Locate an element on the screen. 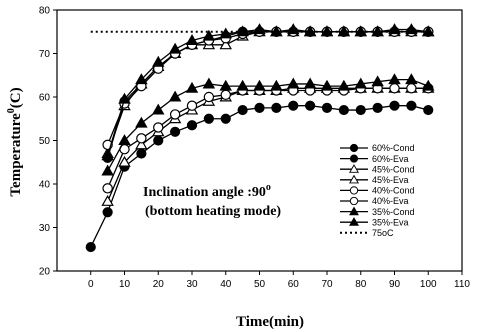  legend-label: 75oC is located at coordinates (383, 233).